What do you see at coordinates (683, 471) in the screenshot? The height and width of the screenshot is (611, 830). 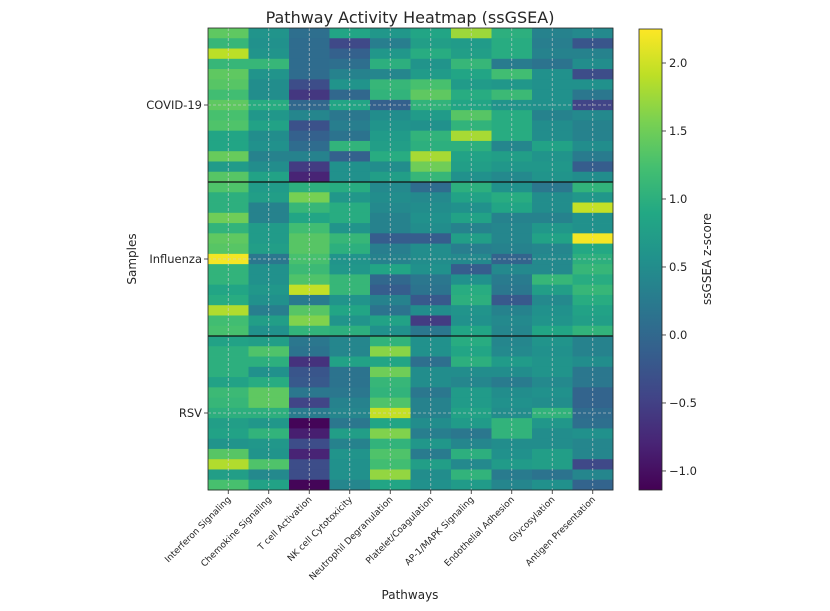 I see `colorbar-tick-label: −1.0` at bounding box center [683, 471].